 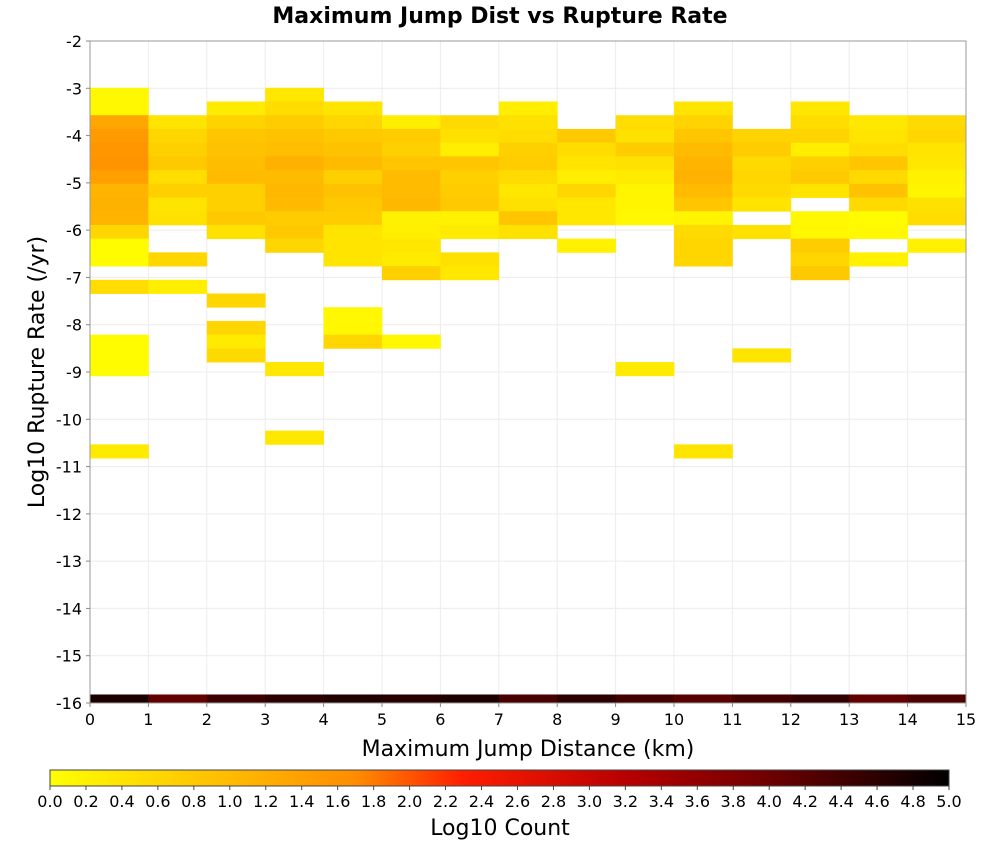 I want to click on colorbar-tick-label: 5.0, so click(x=948, y=801).